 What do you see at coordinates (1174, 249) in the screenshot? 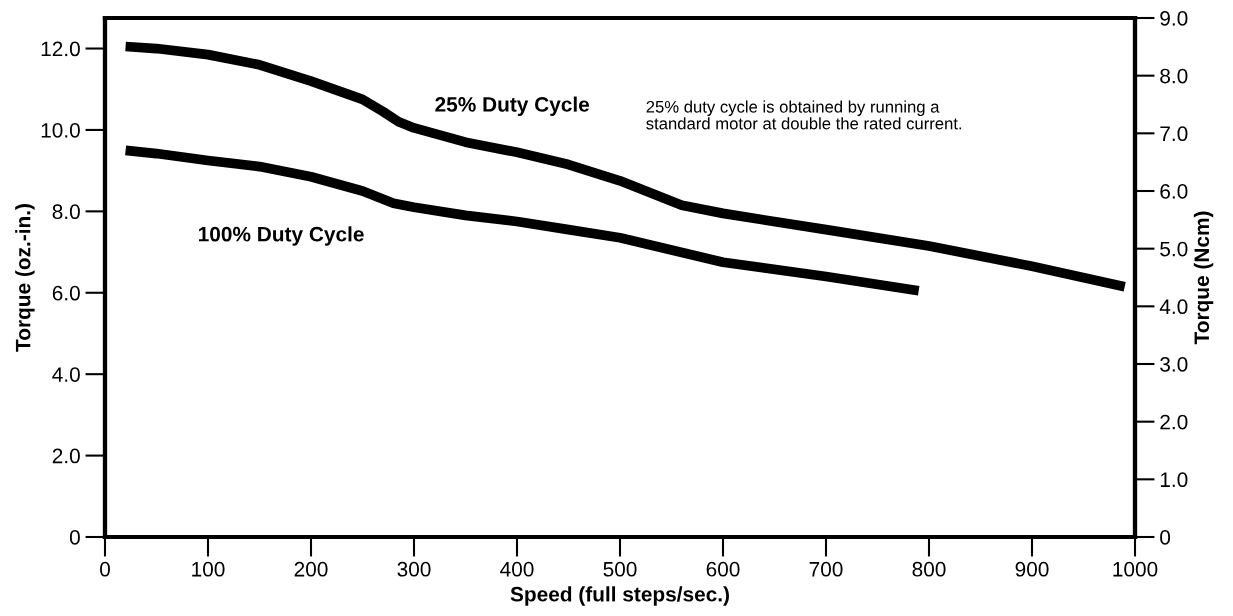
I see `y2-tick-label: 5.0` at bounding box center [1174, 249].